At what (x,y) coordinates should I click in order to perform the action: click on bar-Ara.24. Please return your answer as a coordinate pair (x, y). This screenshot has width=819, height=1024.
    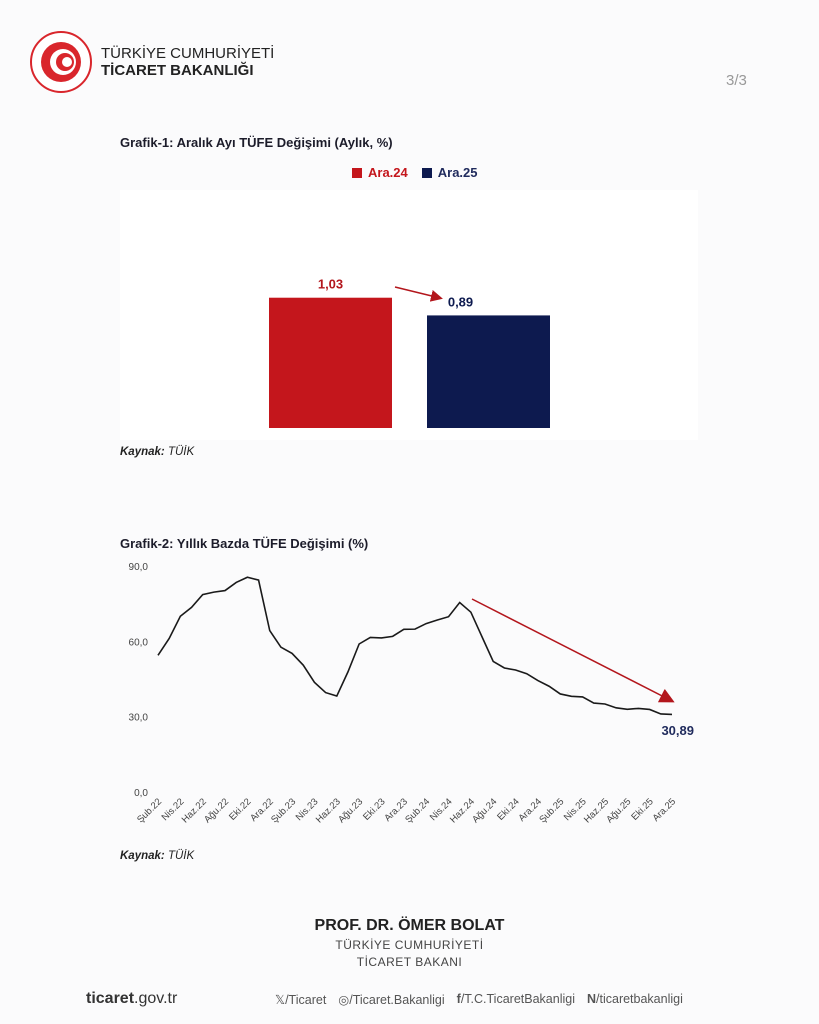
    Looking at the image, I should click on (330, 362).